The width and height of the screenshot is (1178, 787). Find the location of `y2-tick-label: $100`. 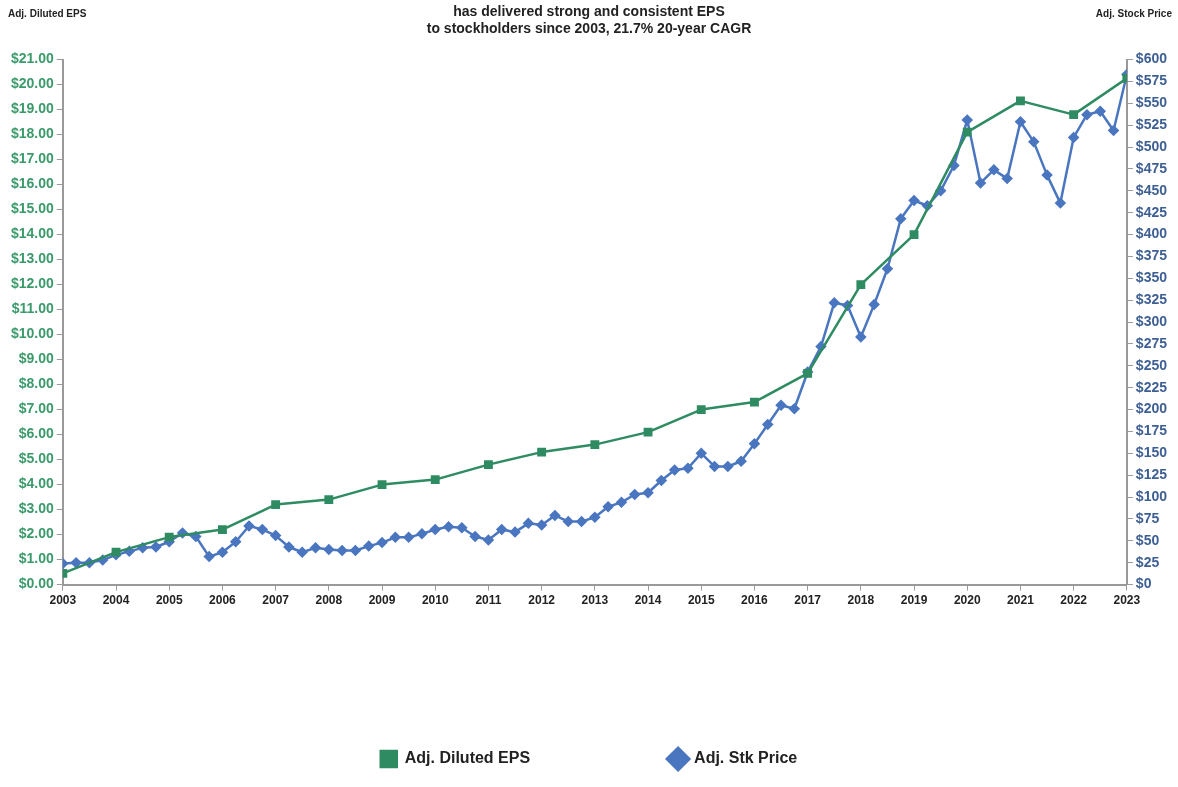

y2-tick-label: $100 is located at coordinates (1151, 495).